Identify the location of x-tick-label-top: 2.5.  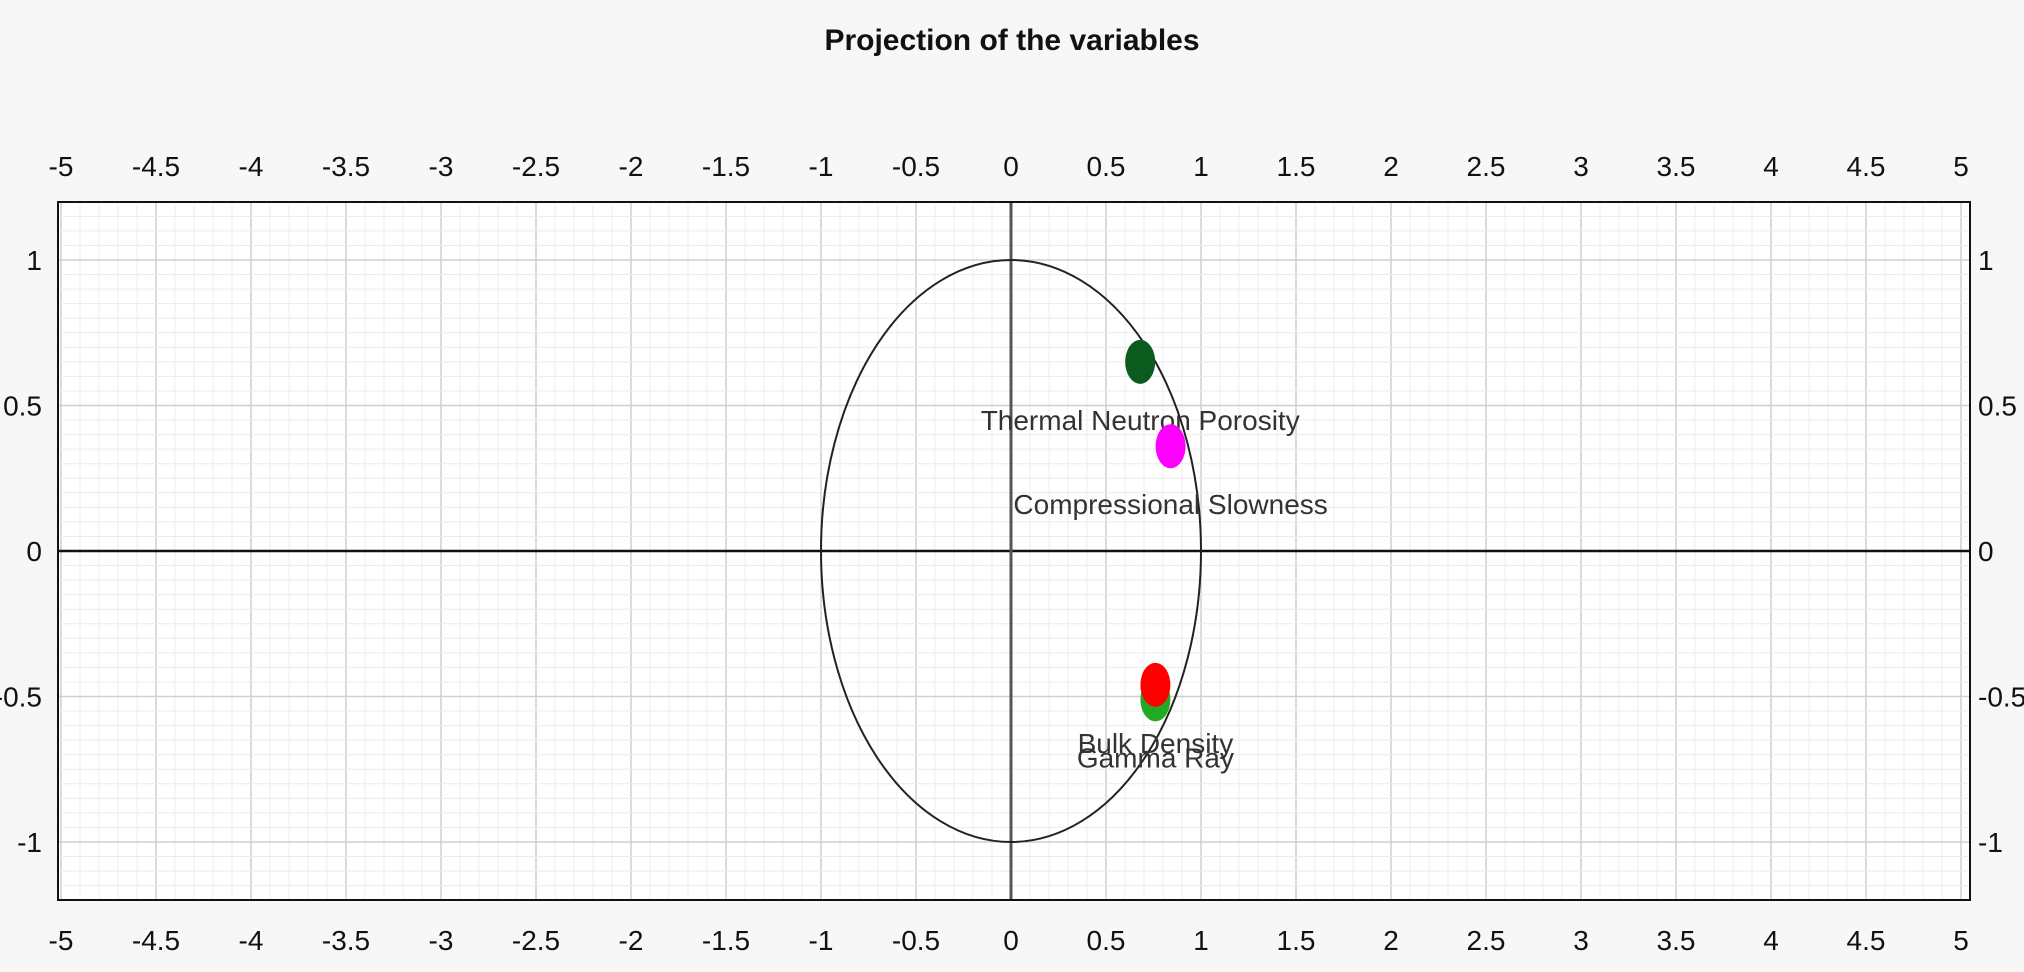
(1486, 166).